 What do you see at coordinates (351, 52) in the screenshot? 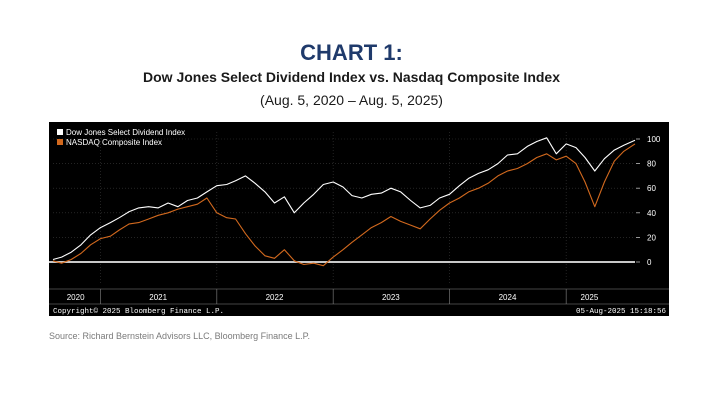
I see `chart-number: CHART 1:` at bounding box center [351, 52].